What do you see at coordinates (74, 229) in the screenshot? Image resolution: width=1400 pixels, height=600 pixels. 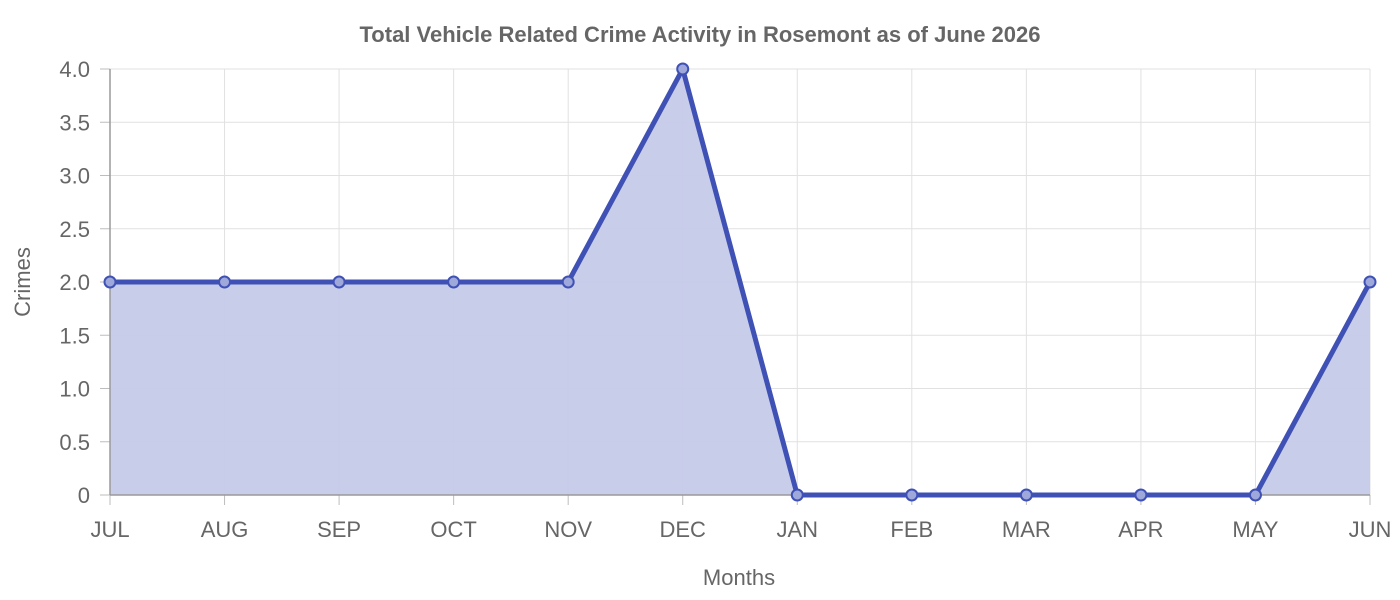 I see `y-tick-label: 2.5` at bounding box center [74, 229].